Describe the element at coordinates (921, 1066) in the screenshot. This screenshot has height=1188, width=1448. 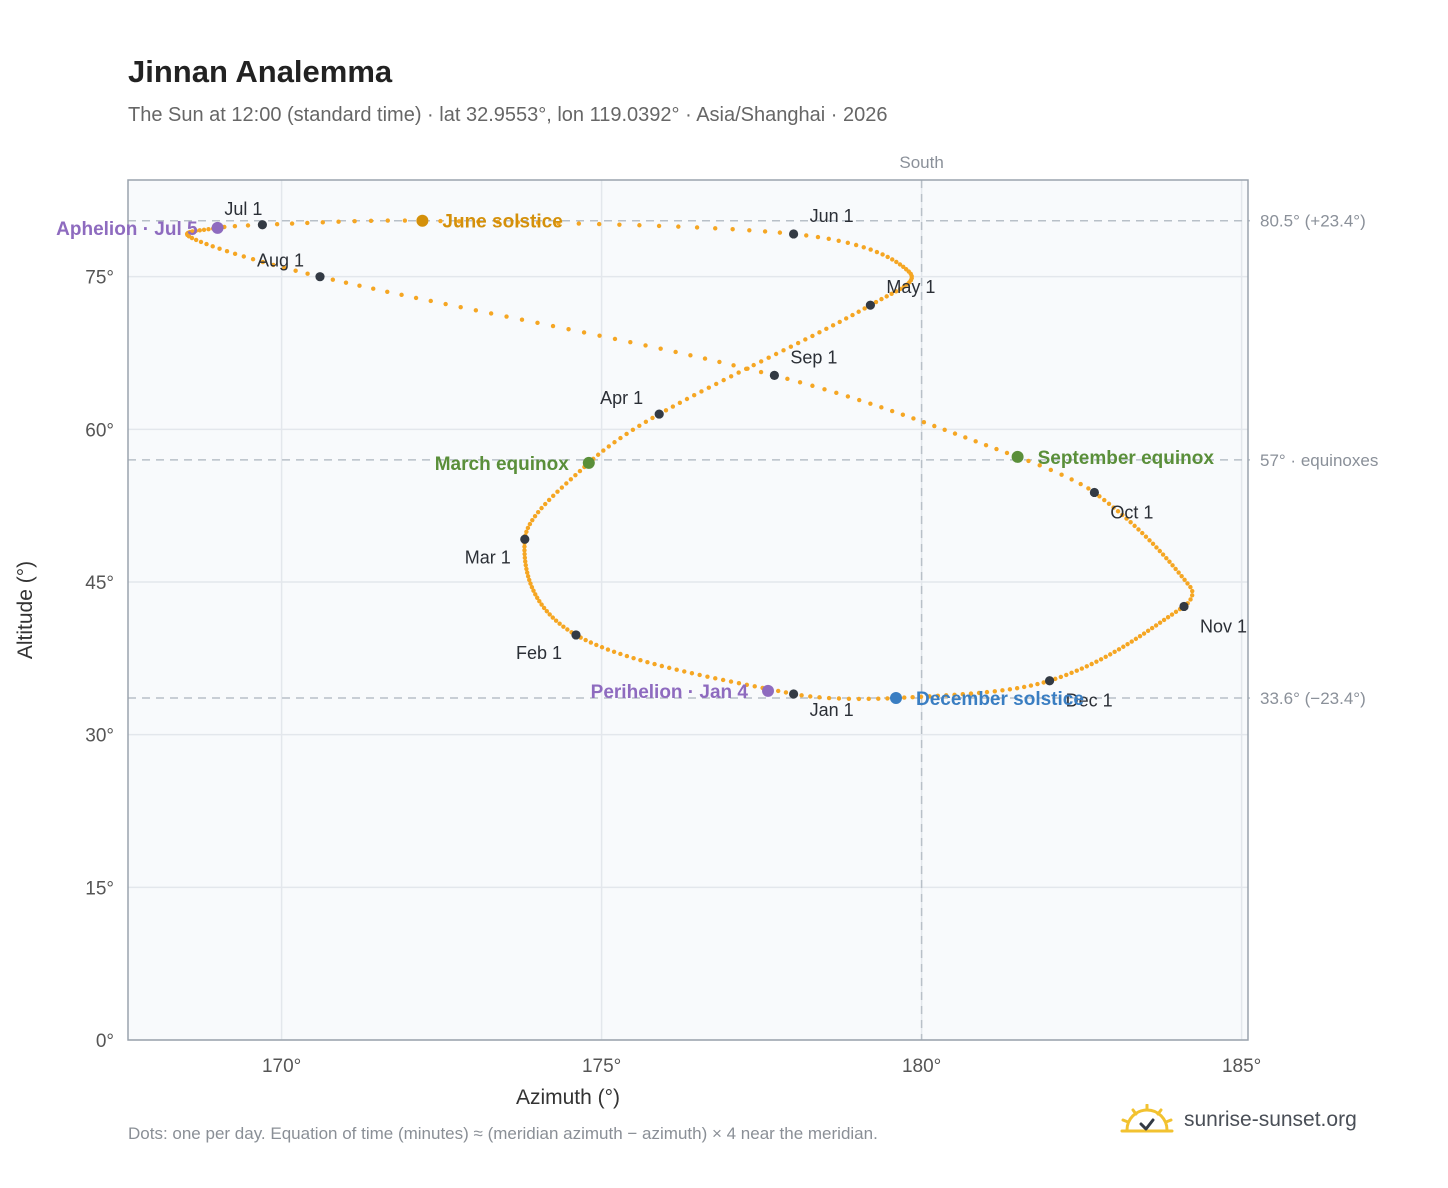
I see `x-tick-label: 180°` at that location.